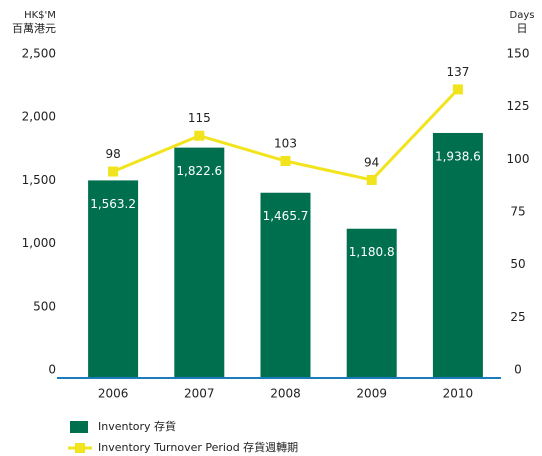 The image size is (542, 456). What do you see at coordinates (522, 15) in the screenshot?
I see `y2-axis-label: Days` at bounding box center [522, 15].